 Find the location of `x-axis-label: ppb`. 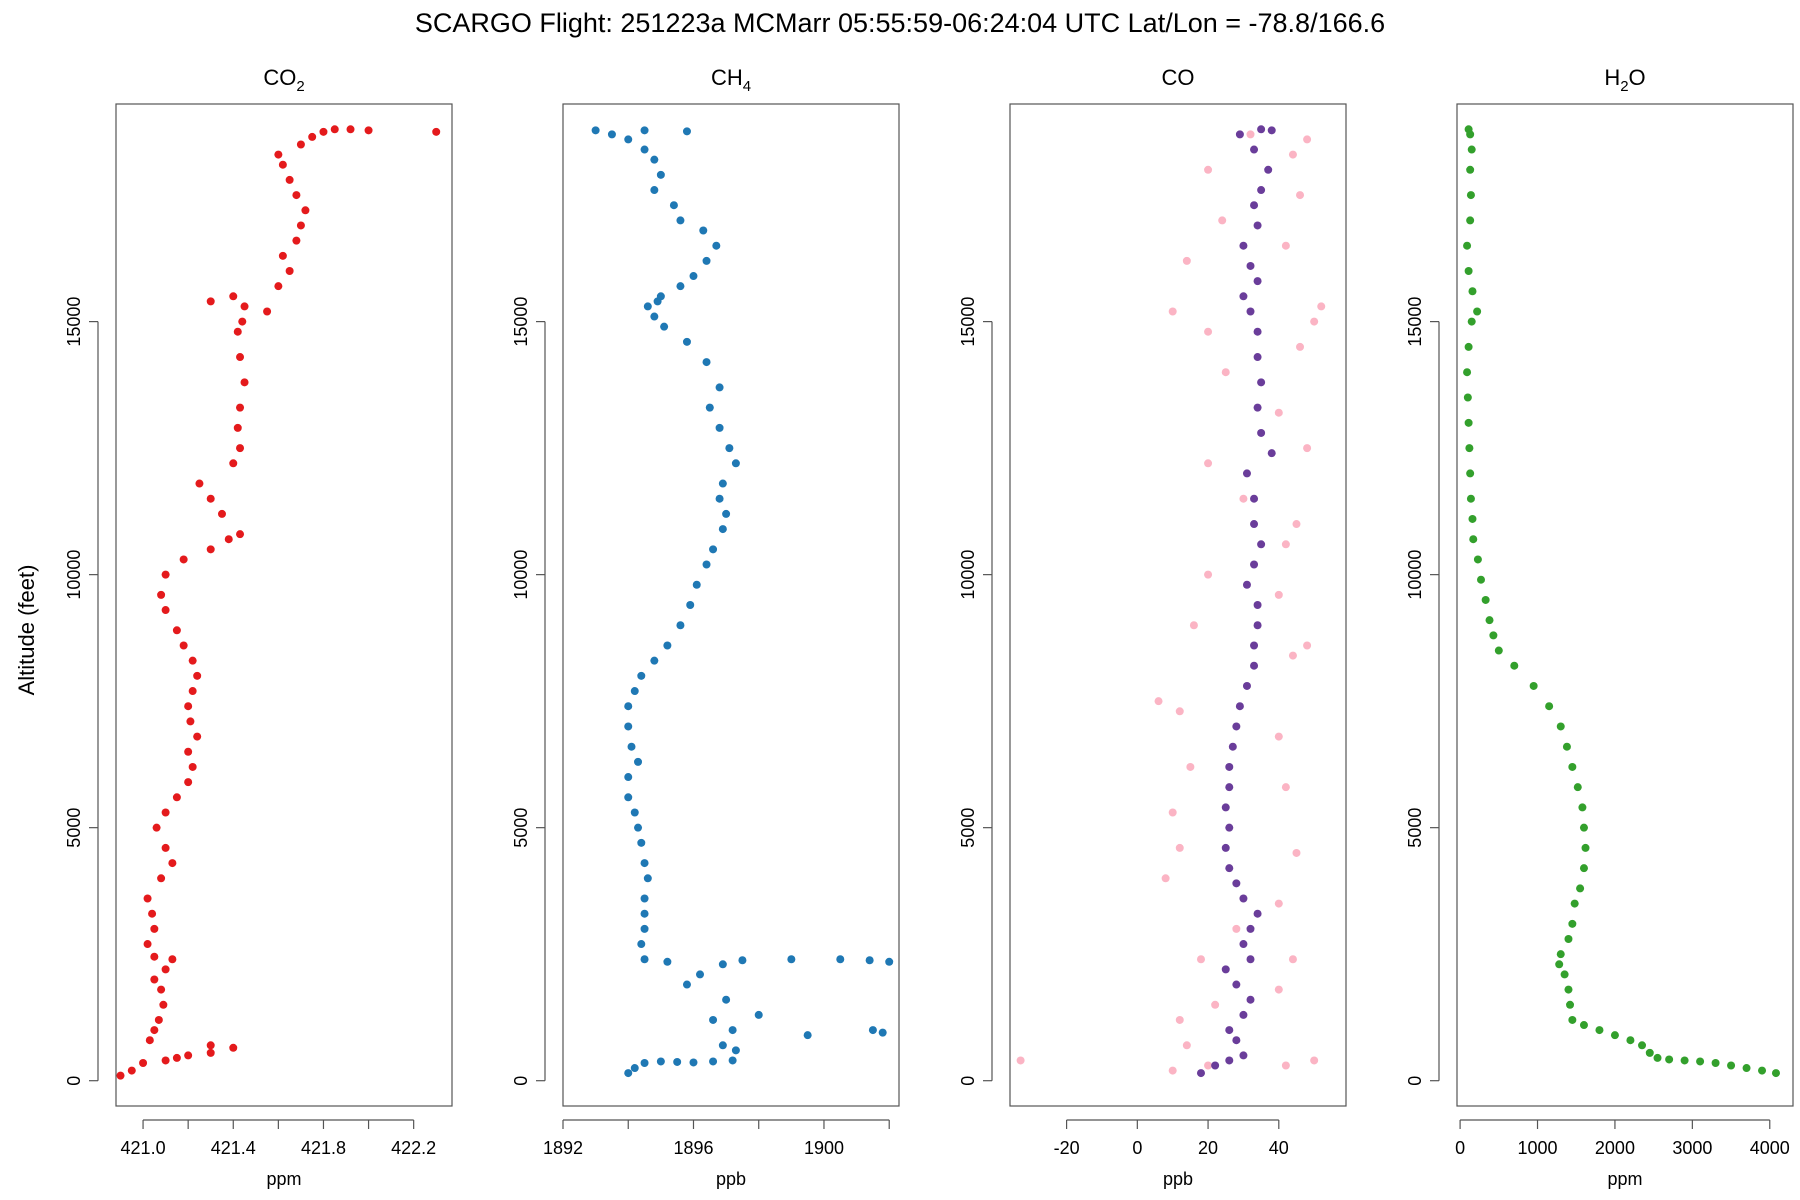

x-axis-label: ppb is located at coordinates (1178, 1179).